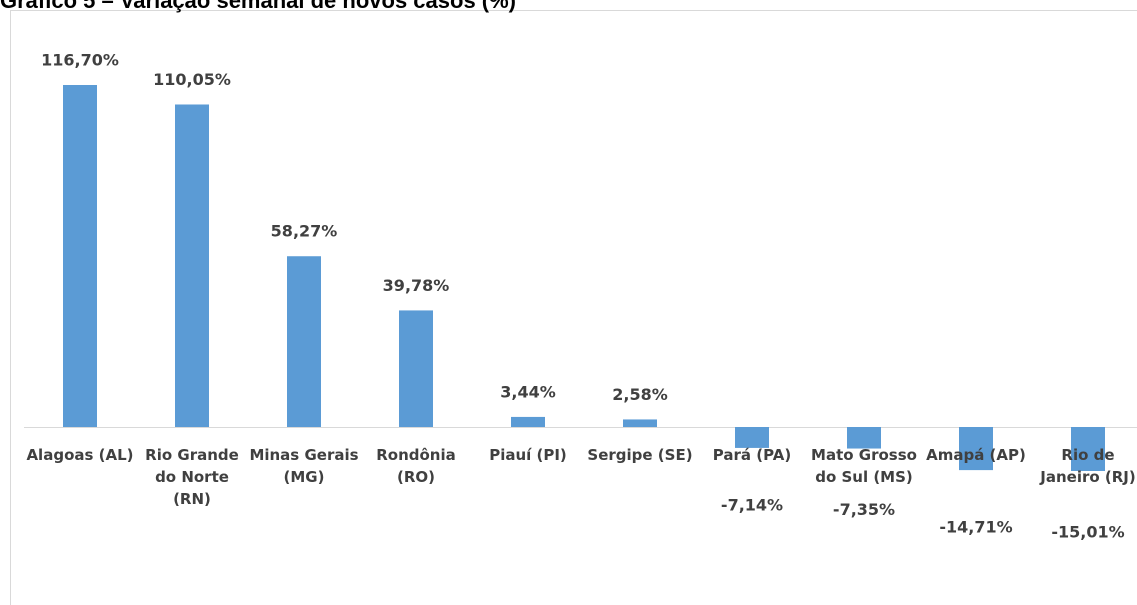 The width and height of the screenshot is (1137, 605). Describe the element at coordinates (1087, 531) in the screenshot. I see `data-label: -15,01%` at that location.